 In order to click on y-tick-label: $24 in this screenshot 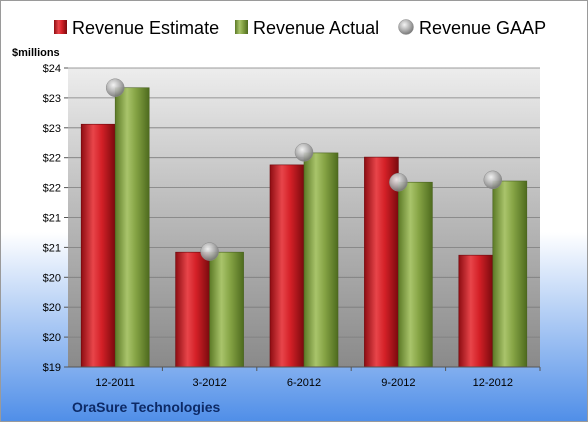, I will do `click(52, 69)`.